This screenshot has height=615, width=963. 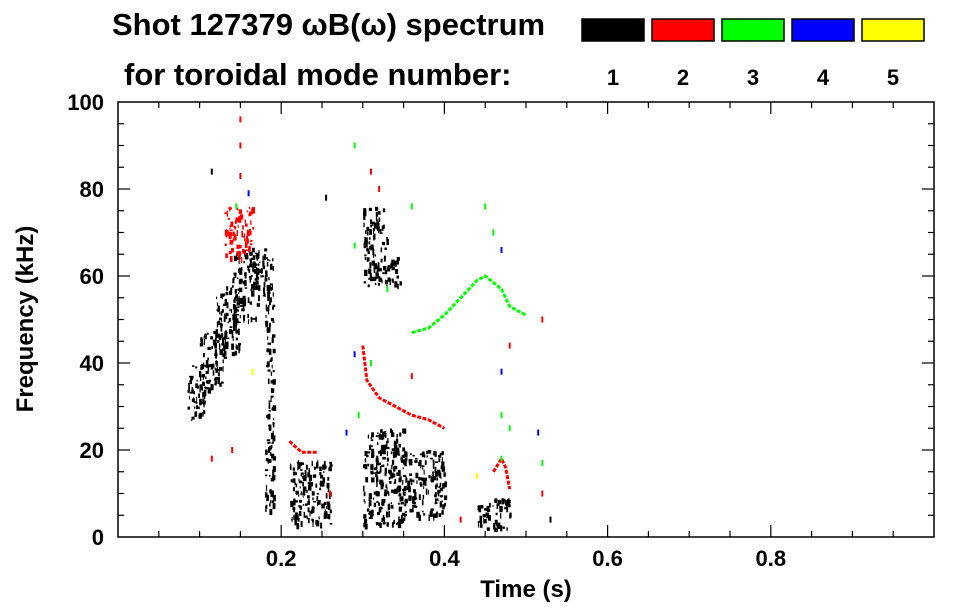 I want to click on legend-label-5: 5, so click(x=893, y=77).